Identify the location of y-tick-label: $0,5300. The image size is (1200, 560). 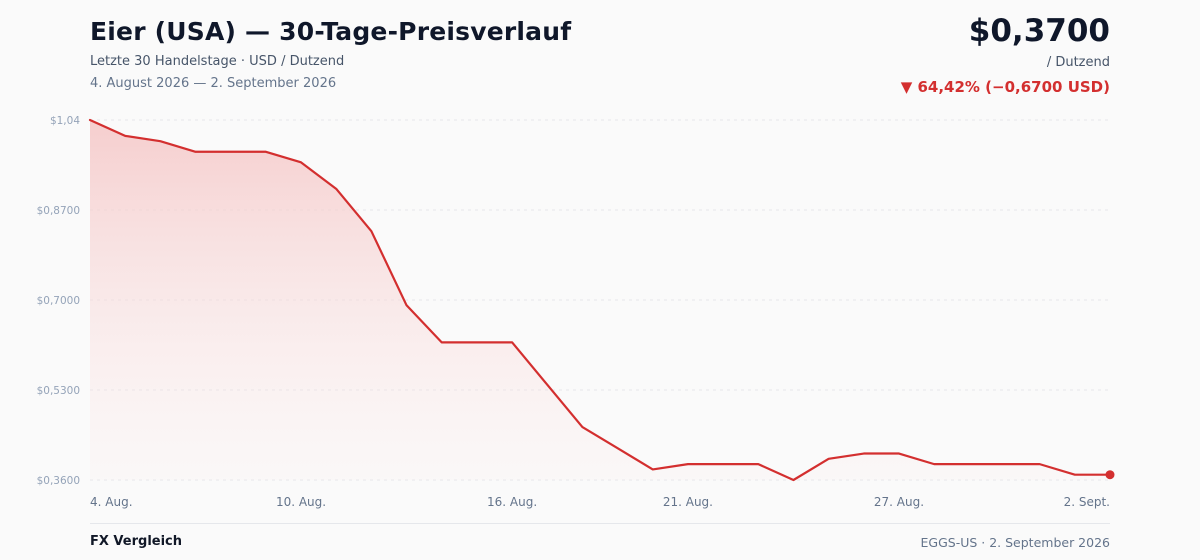
(58, 391).